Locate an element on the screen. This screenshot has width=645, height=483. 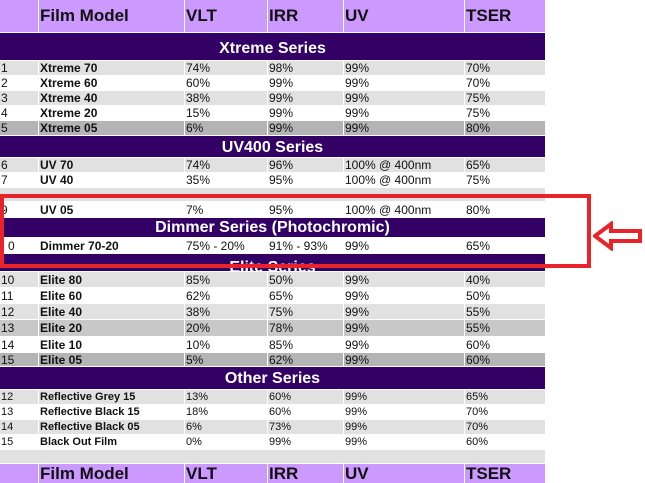
table-row: 14 Reflective Black 05 6% 73% 99% 70% is located at coordinates (272, 427).